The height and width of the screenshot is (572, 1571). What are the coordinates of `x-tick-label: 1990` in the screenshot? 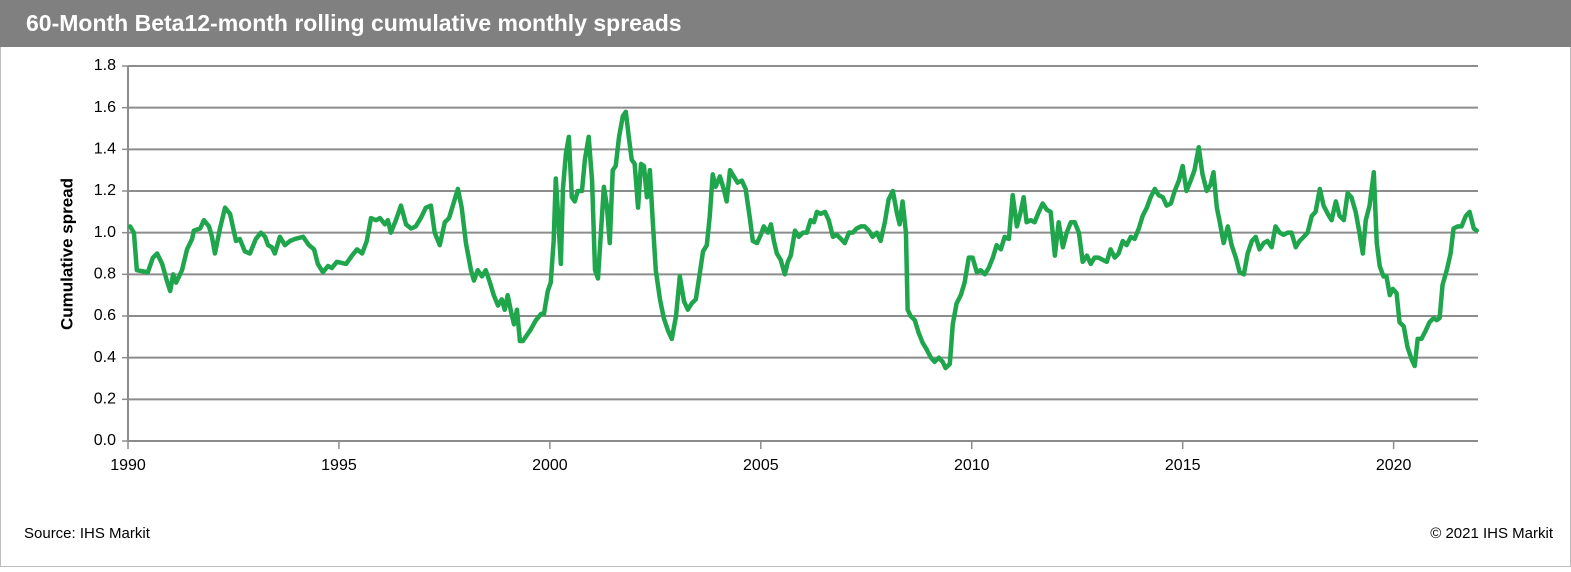 It's located at (128, 465).